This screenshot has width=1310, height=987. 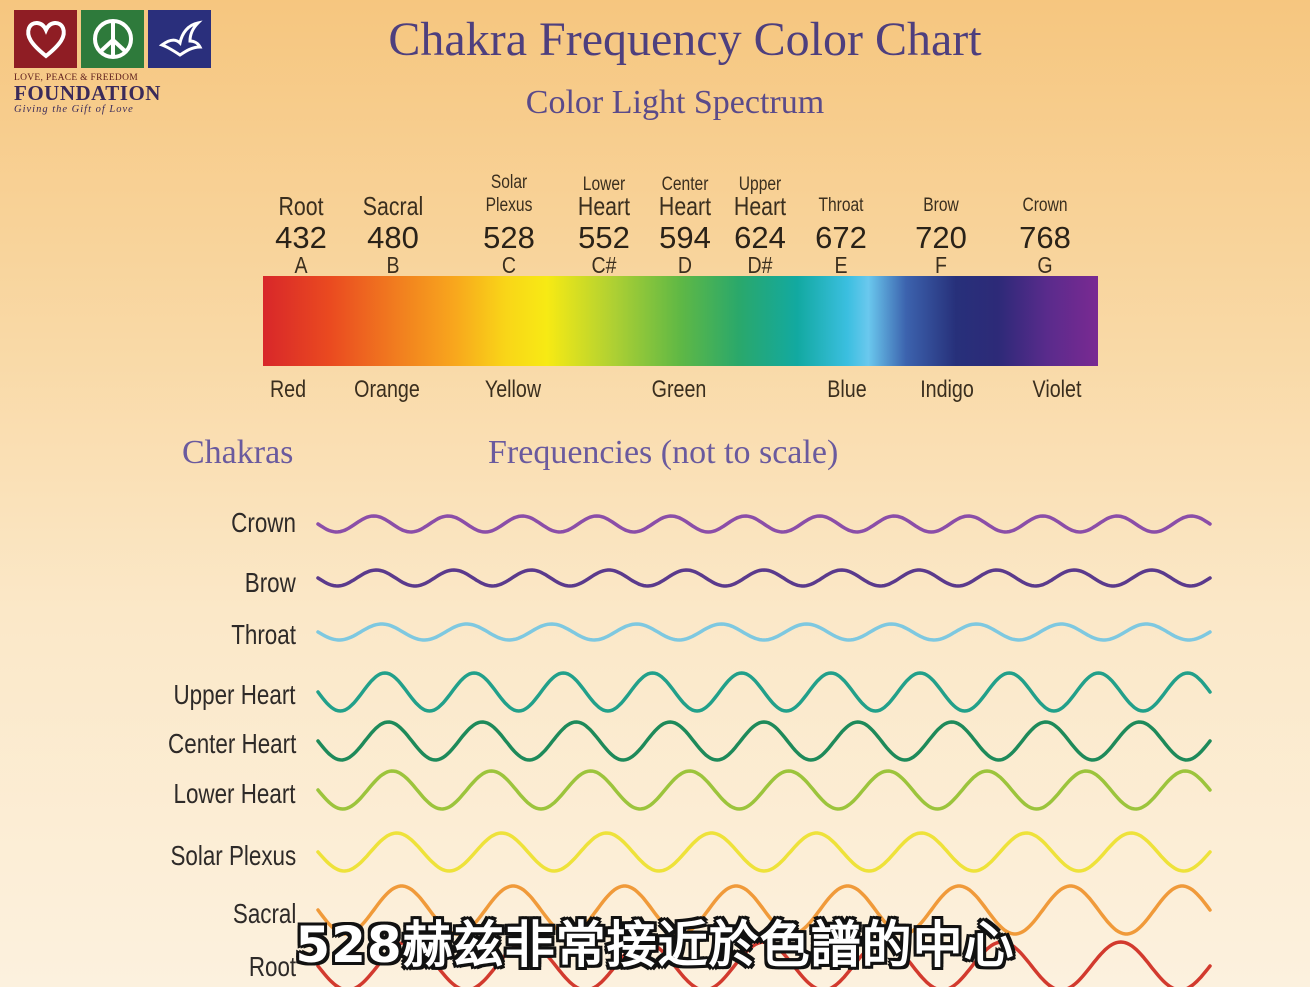 I want to click on chart-subtitle: Color Light Spectrum, so click(x=675, y=102).